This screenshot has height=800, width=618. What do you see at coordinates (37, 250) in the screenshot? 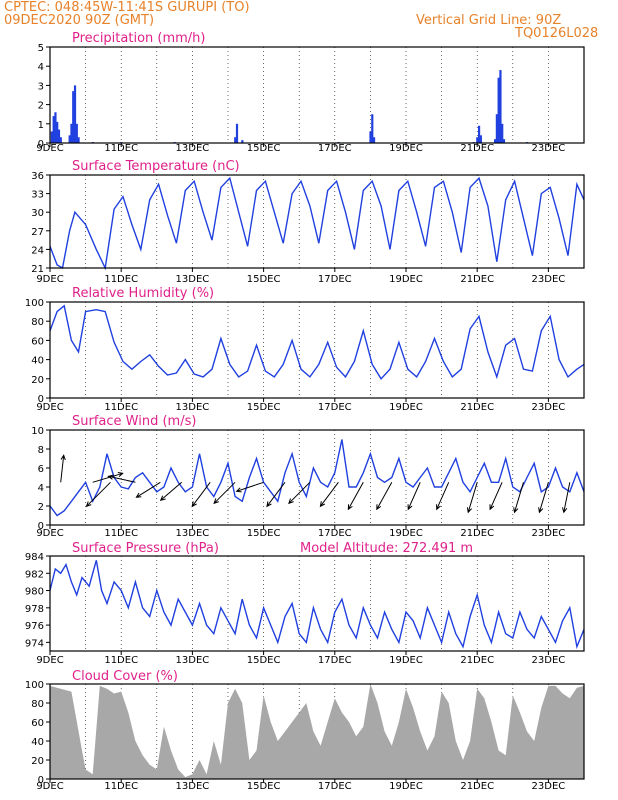
I see `temp-ytick-label: 24` at bounding box center [37, 250].